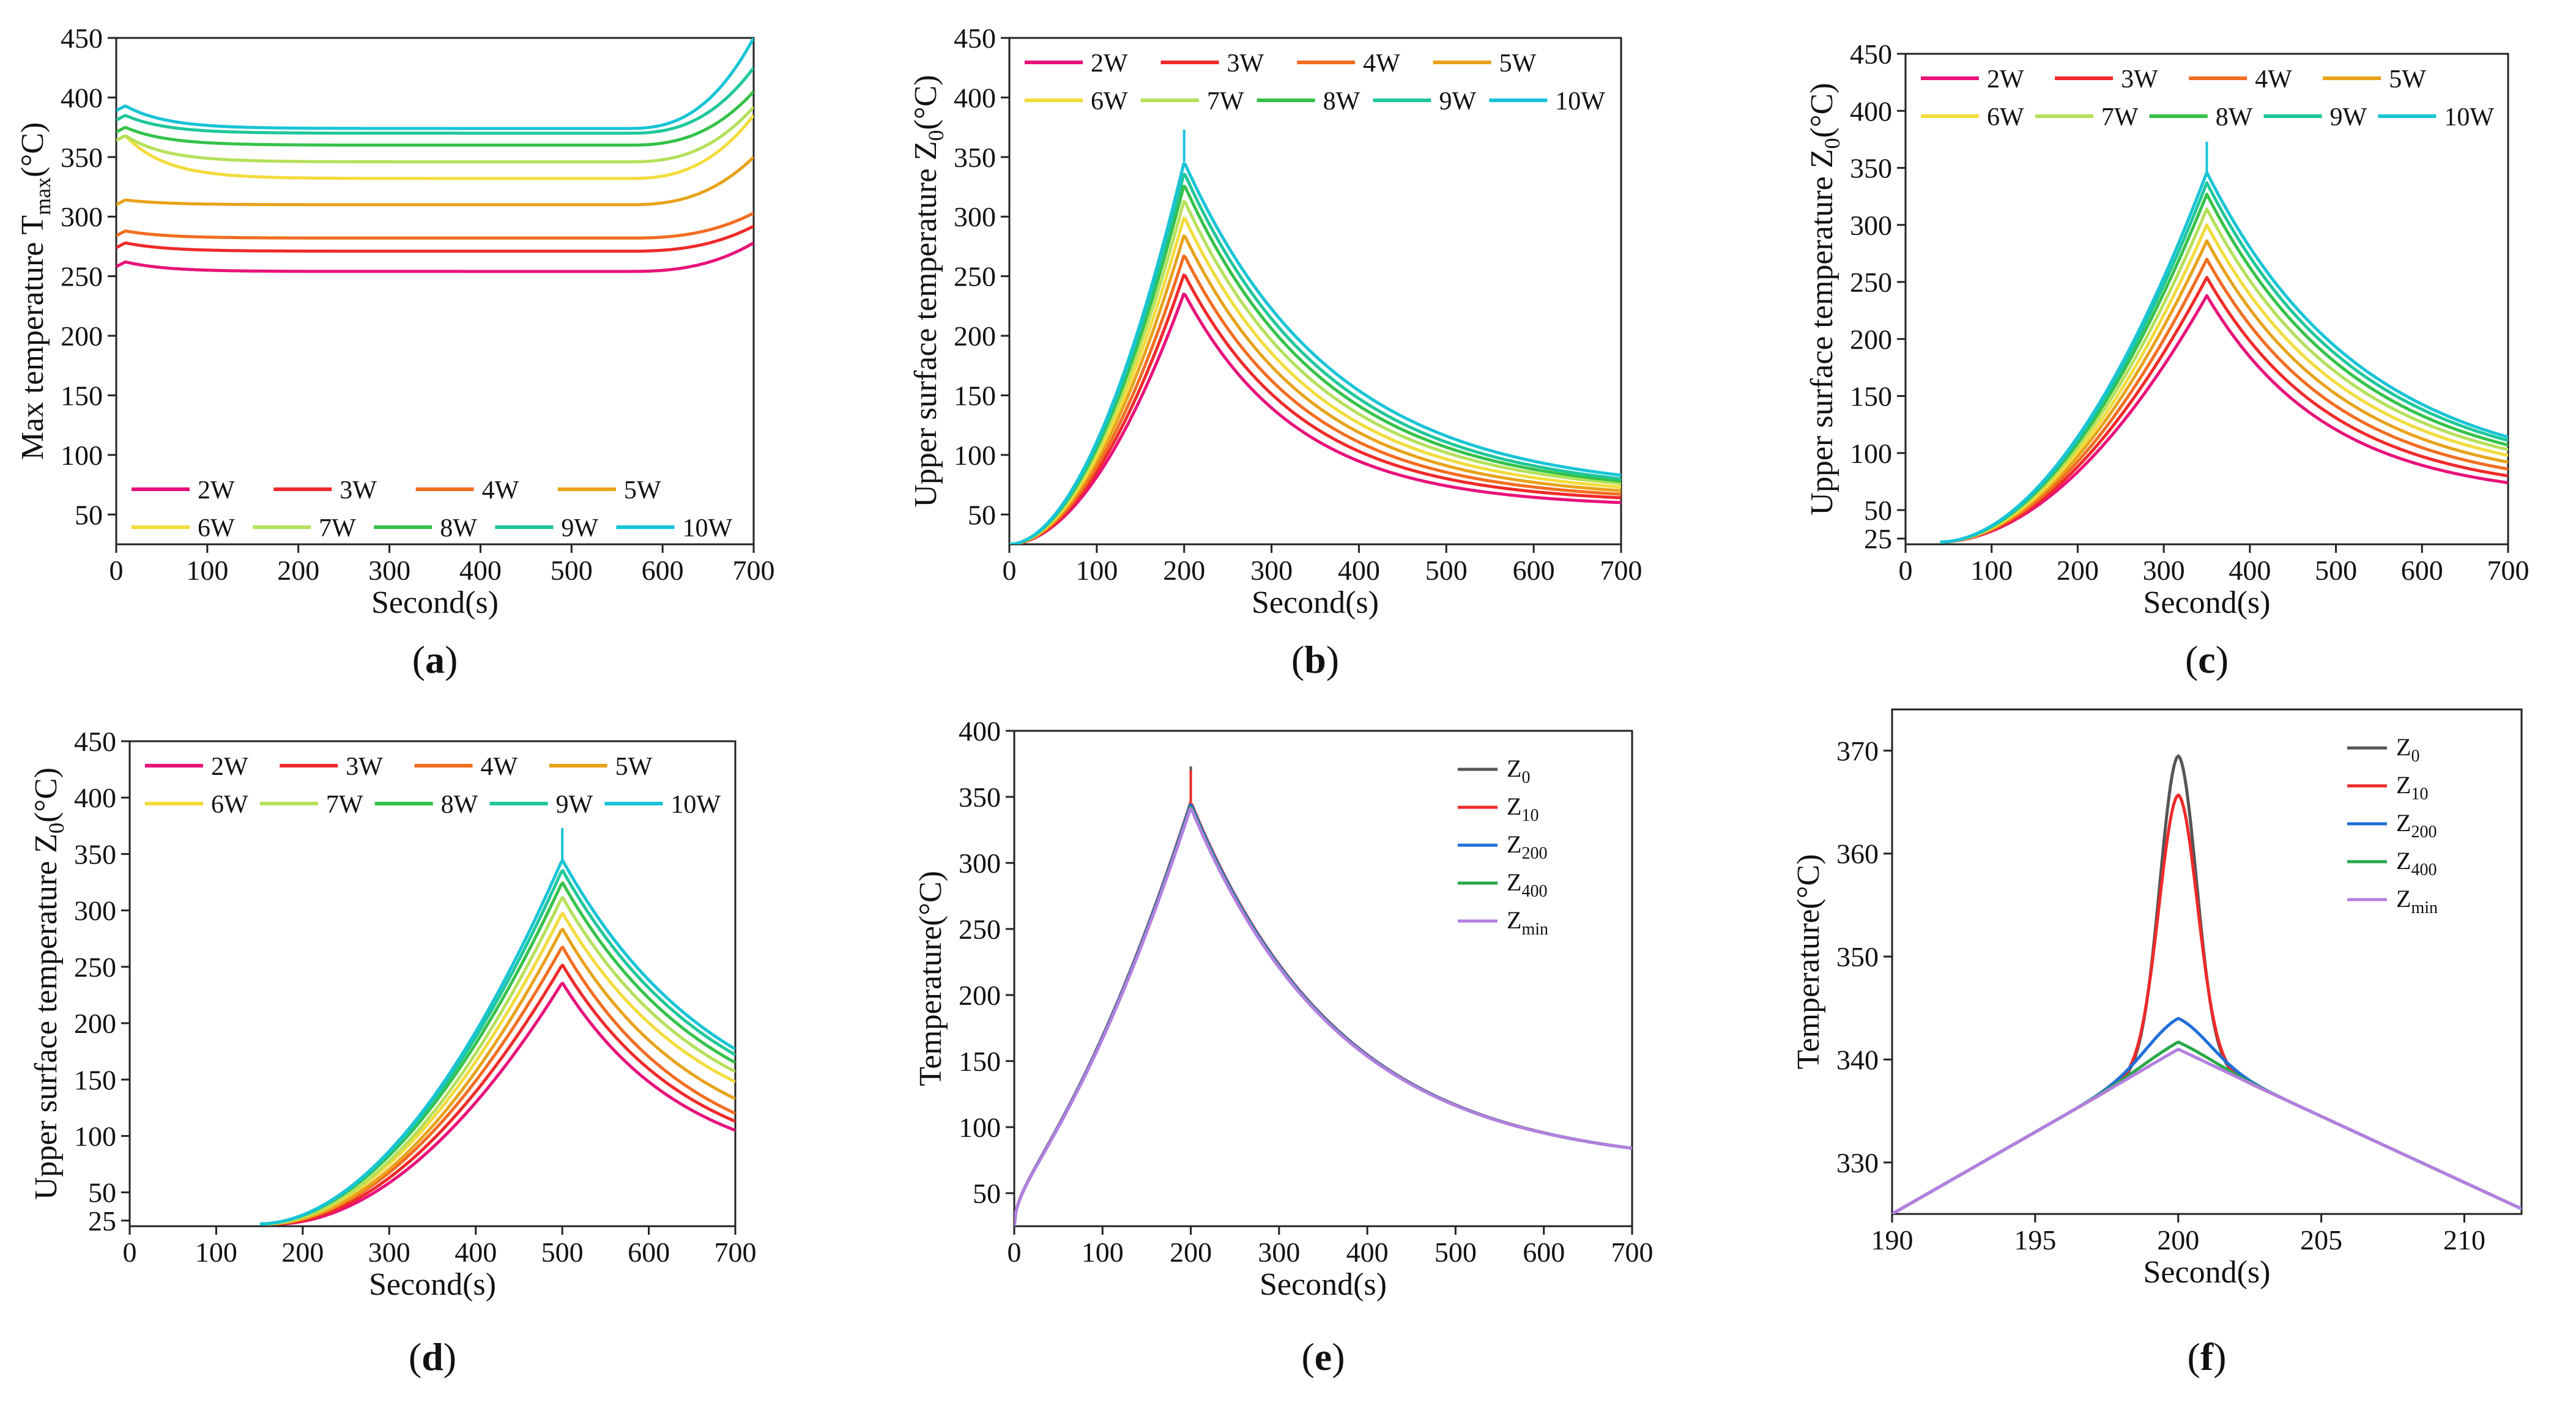 This screenshot has height=1406, width=2576. I want to click on y-axis-title: Upper surface temperature Z0(°C), so click(928, 291).